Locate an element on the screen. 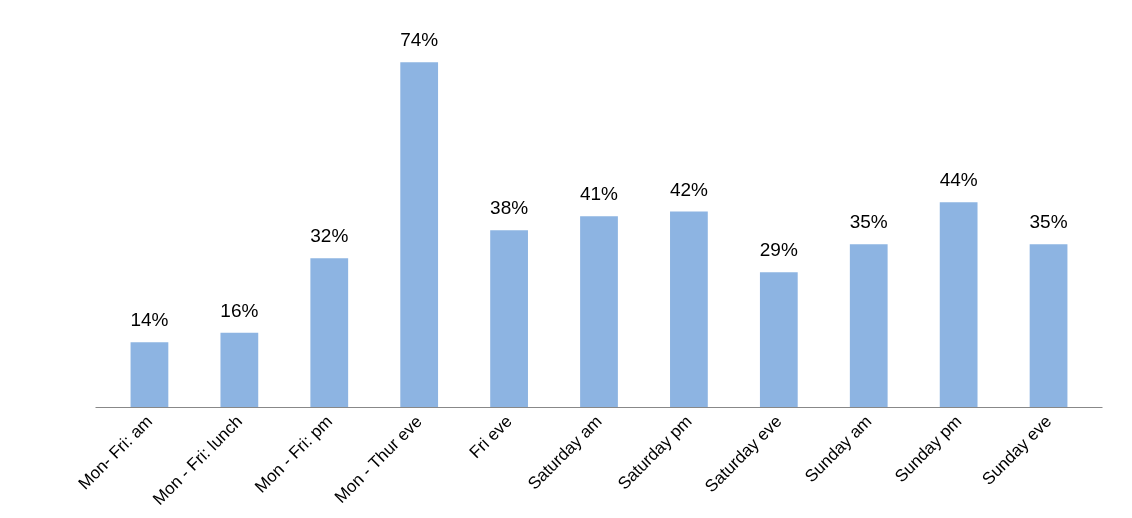 This screenshot has height=518, width=1132. data-label: 41% is located at coordinates (599, 194).